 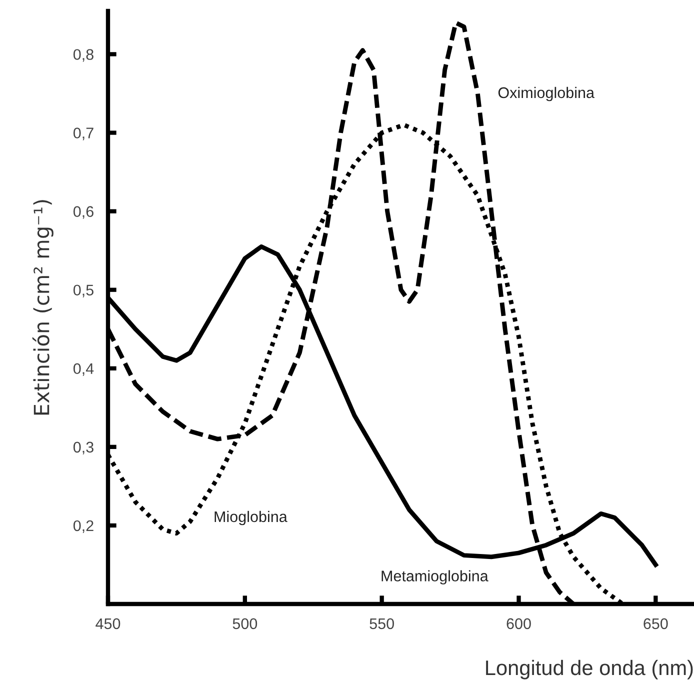 What do you see at coordinates (43, 307) in the screenshot?
I see `y-axis-title: Extinción (cm² mg⁻¹)` at bounding box center [43, 307].